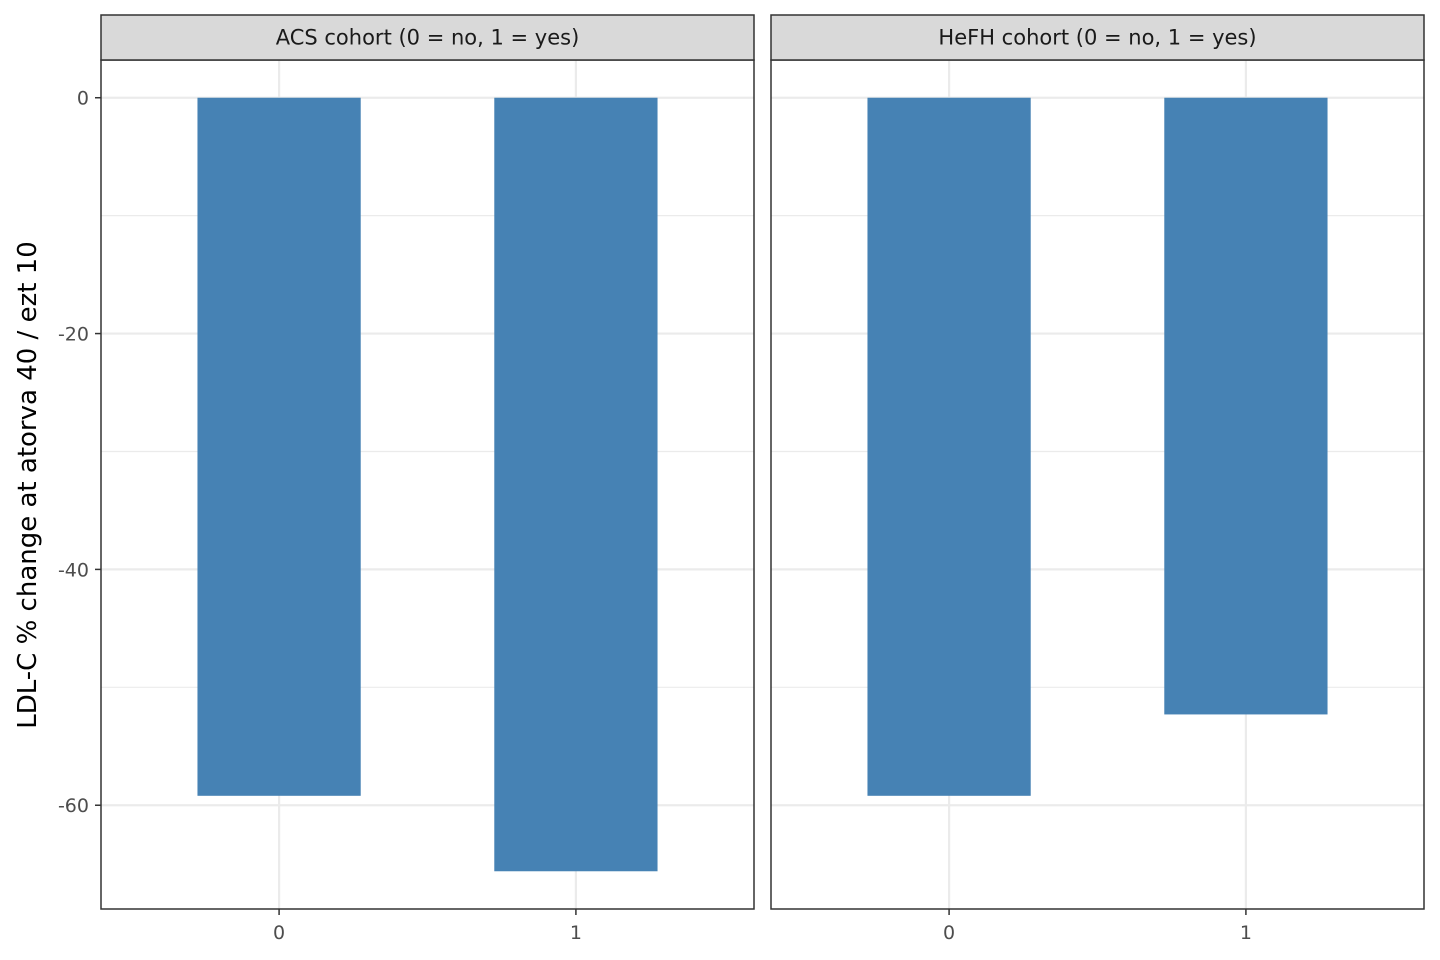  I want to click on facet-strip-label: HeFH cohort (0 = no, 1 = yes), so click(1097, 38).